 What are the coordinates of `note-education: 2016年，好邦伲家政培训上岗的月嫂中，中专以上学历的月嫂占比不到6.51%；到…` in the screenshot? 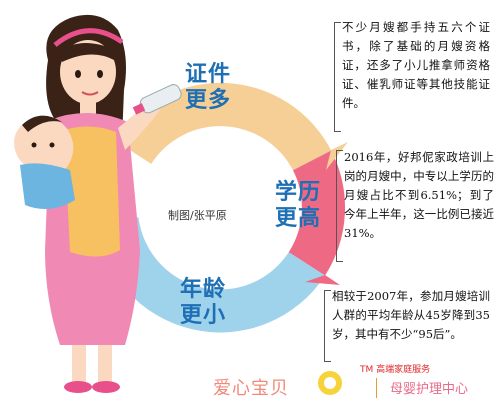 It's located at (419, 195).